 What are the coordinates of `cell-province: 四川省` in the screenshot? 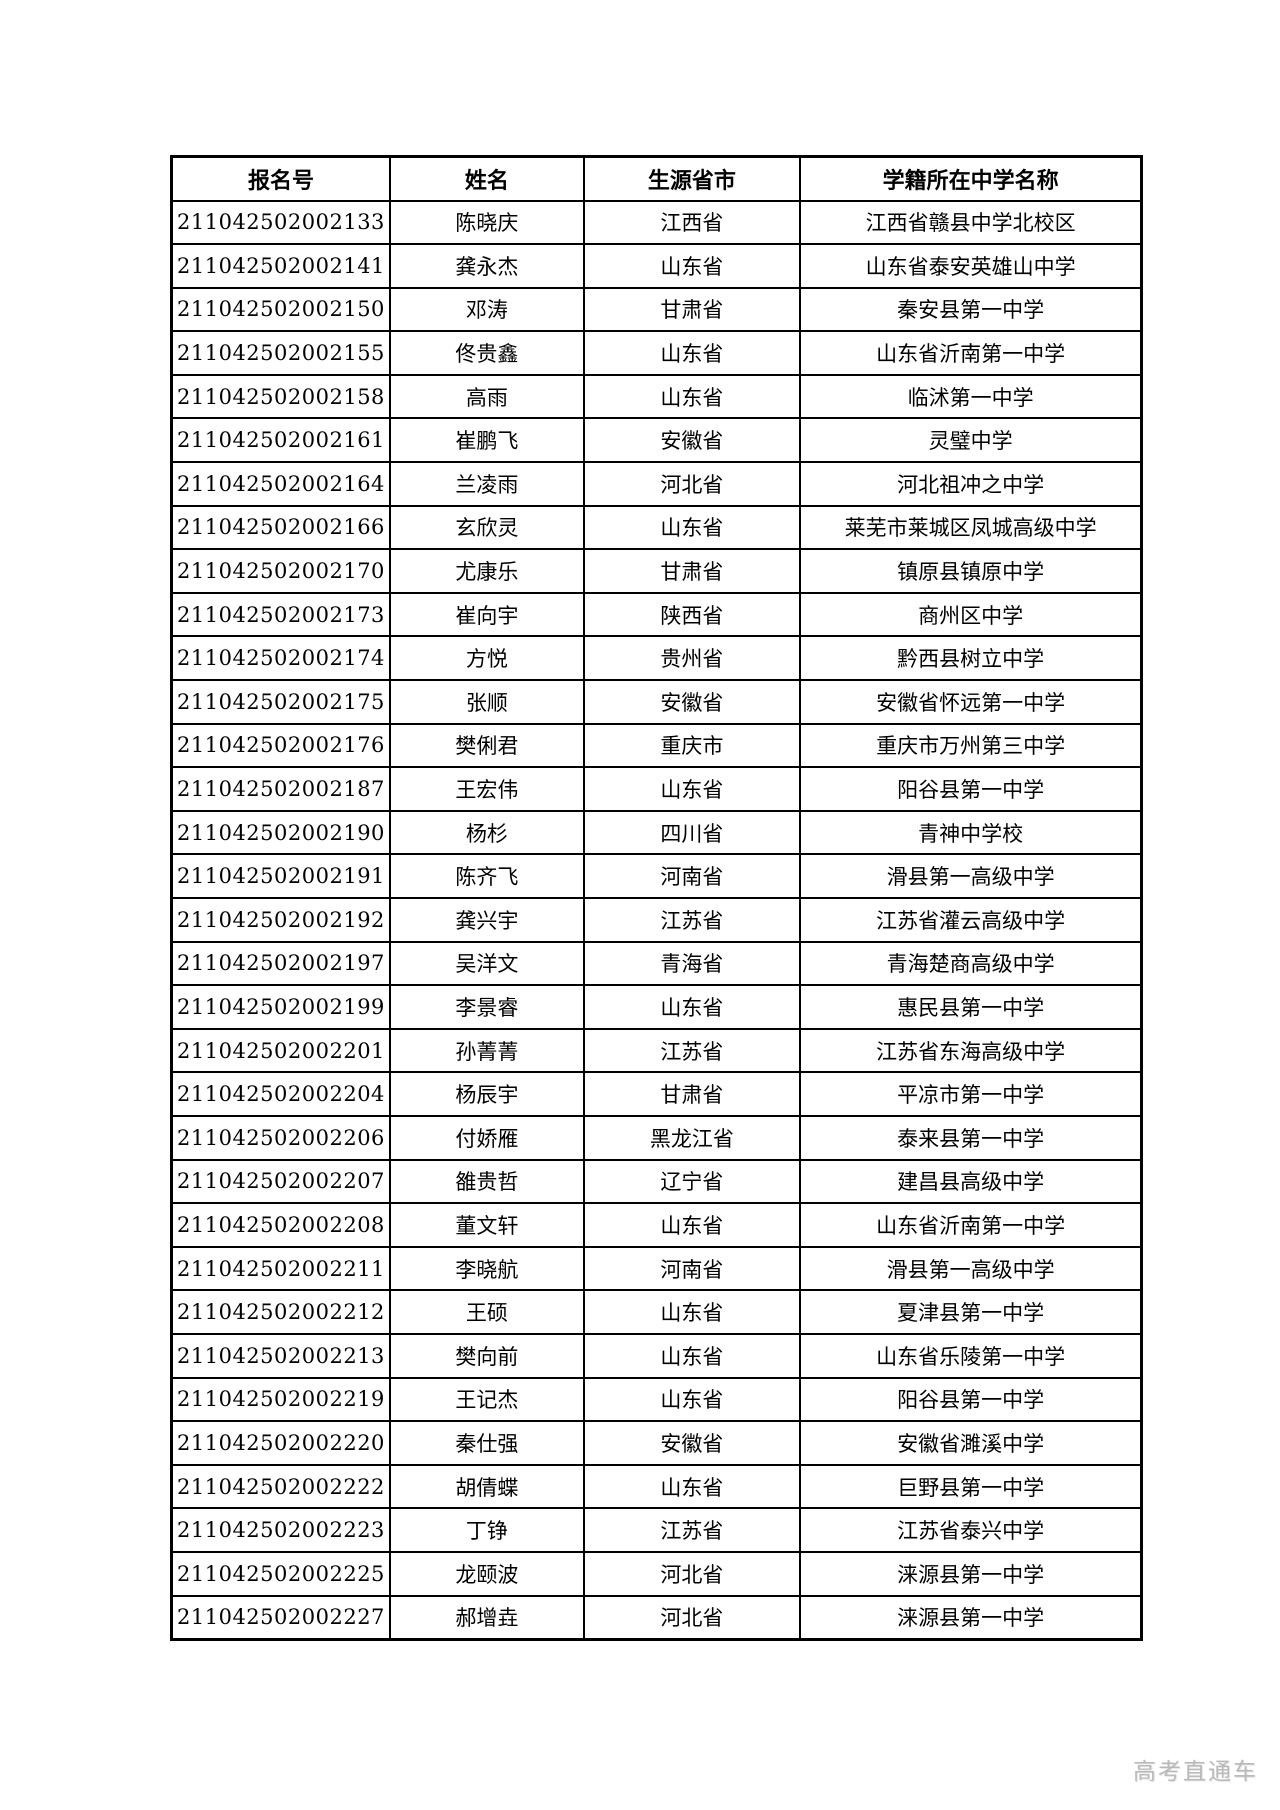 It's located at (691, 832).